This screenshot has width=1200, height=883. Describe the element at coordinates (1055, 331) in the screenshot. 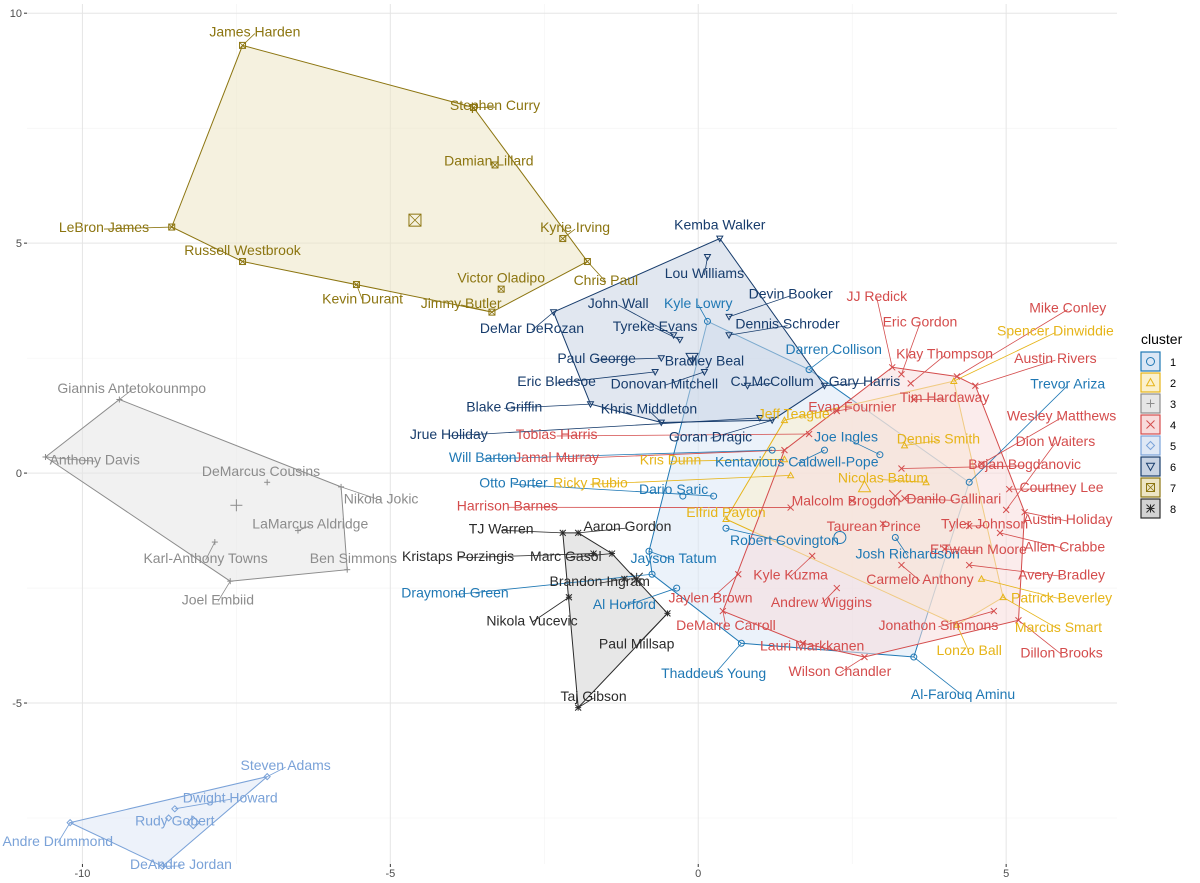

I see `point-label: Spencer Dinwiddie` at that location.